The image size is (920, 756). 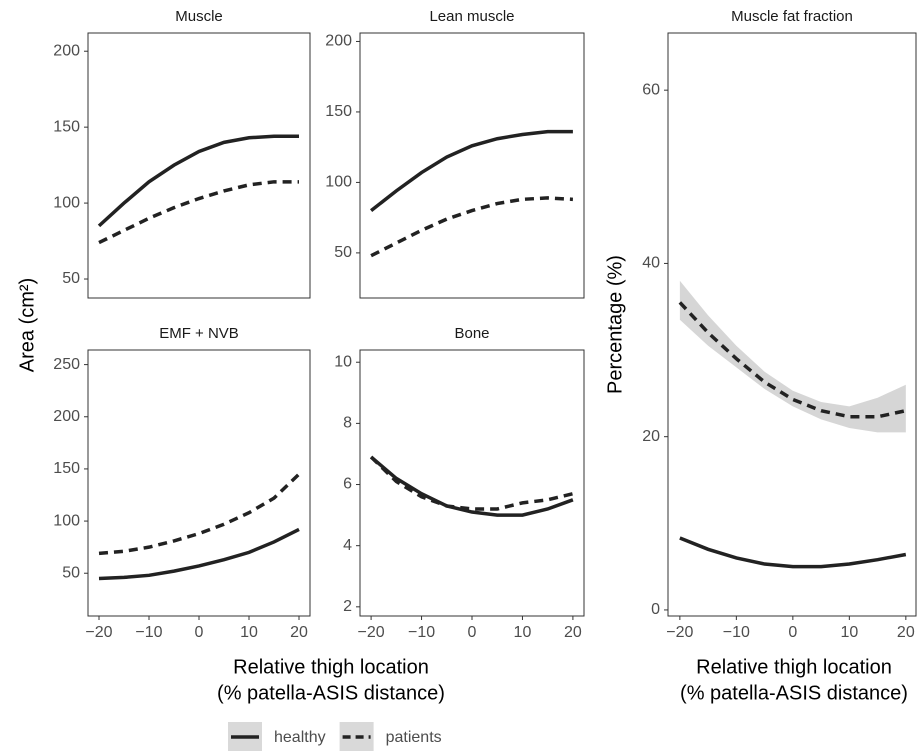 What do you see at coordinates (199, 333) in the screenshot?
I see `panel-title: EMF + NVB` at bounding box center [199, 333].